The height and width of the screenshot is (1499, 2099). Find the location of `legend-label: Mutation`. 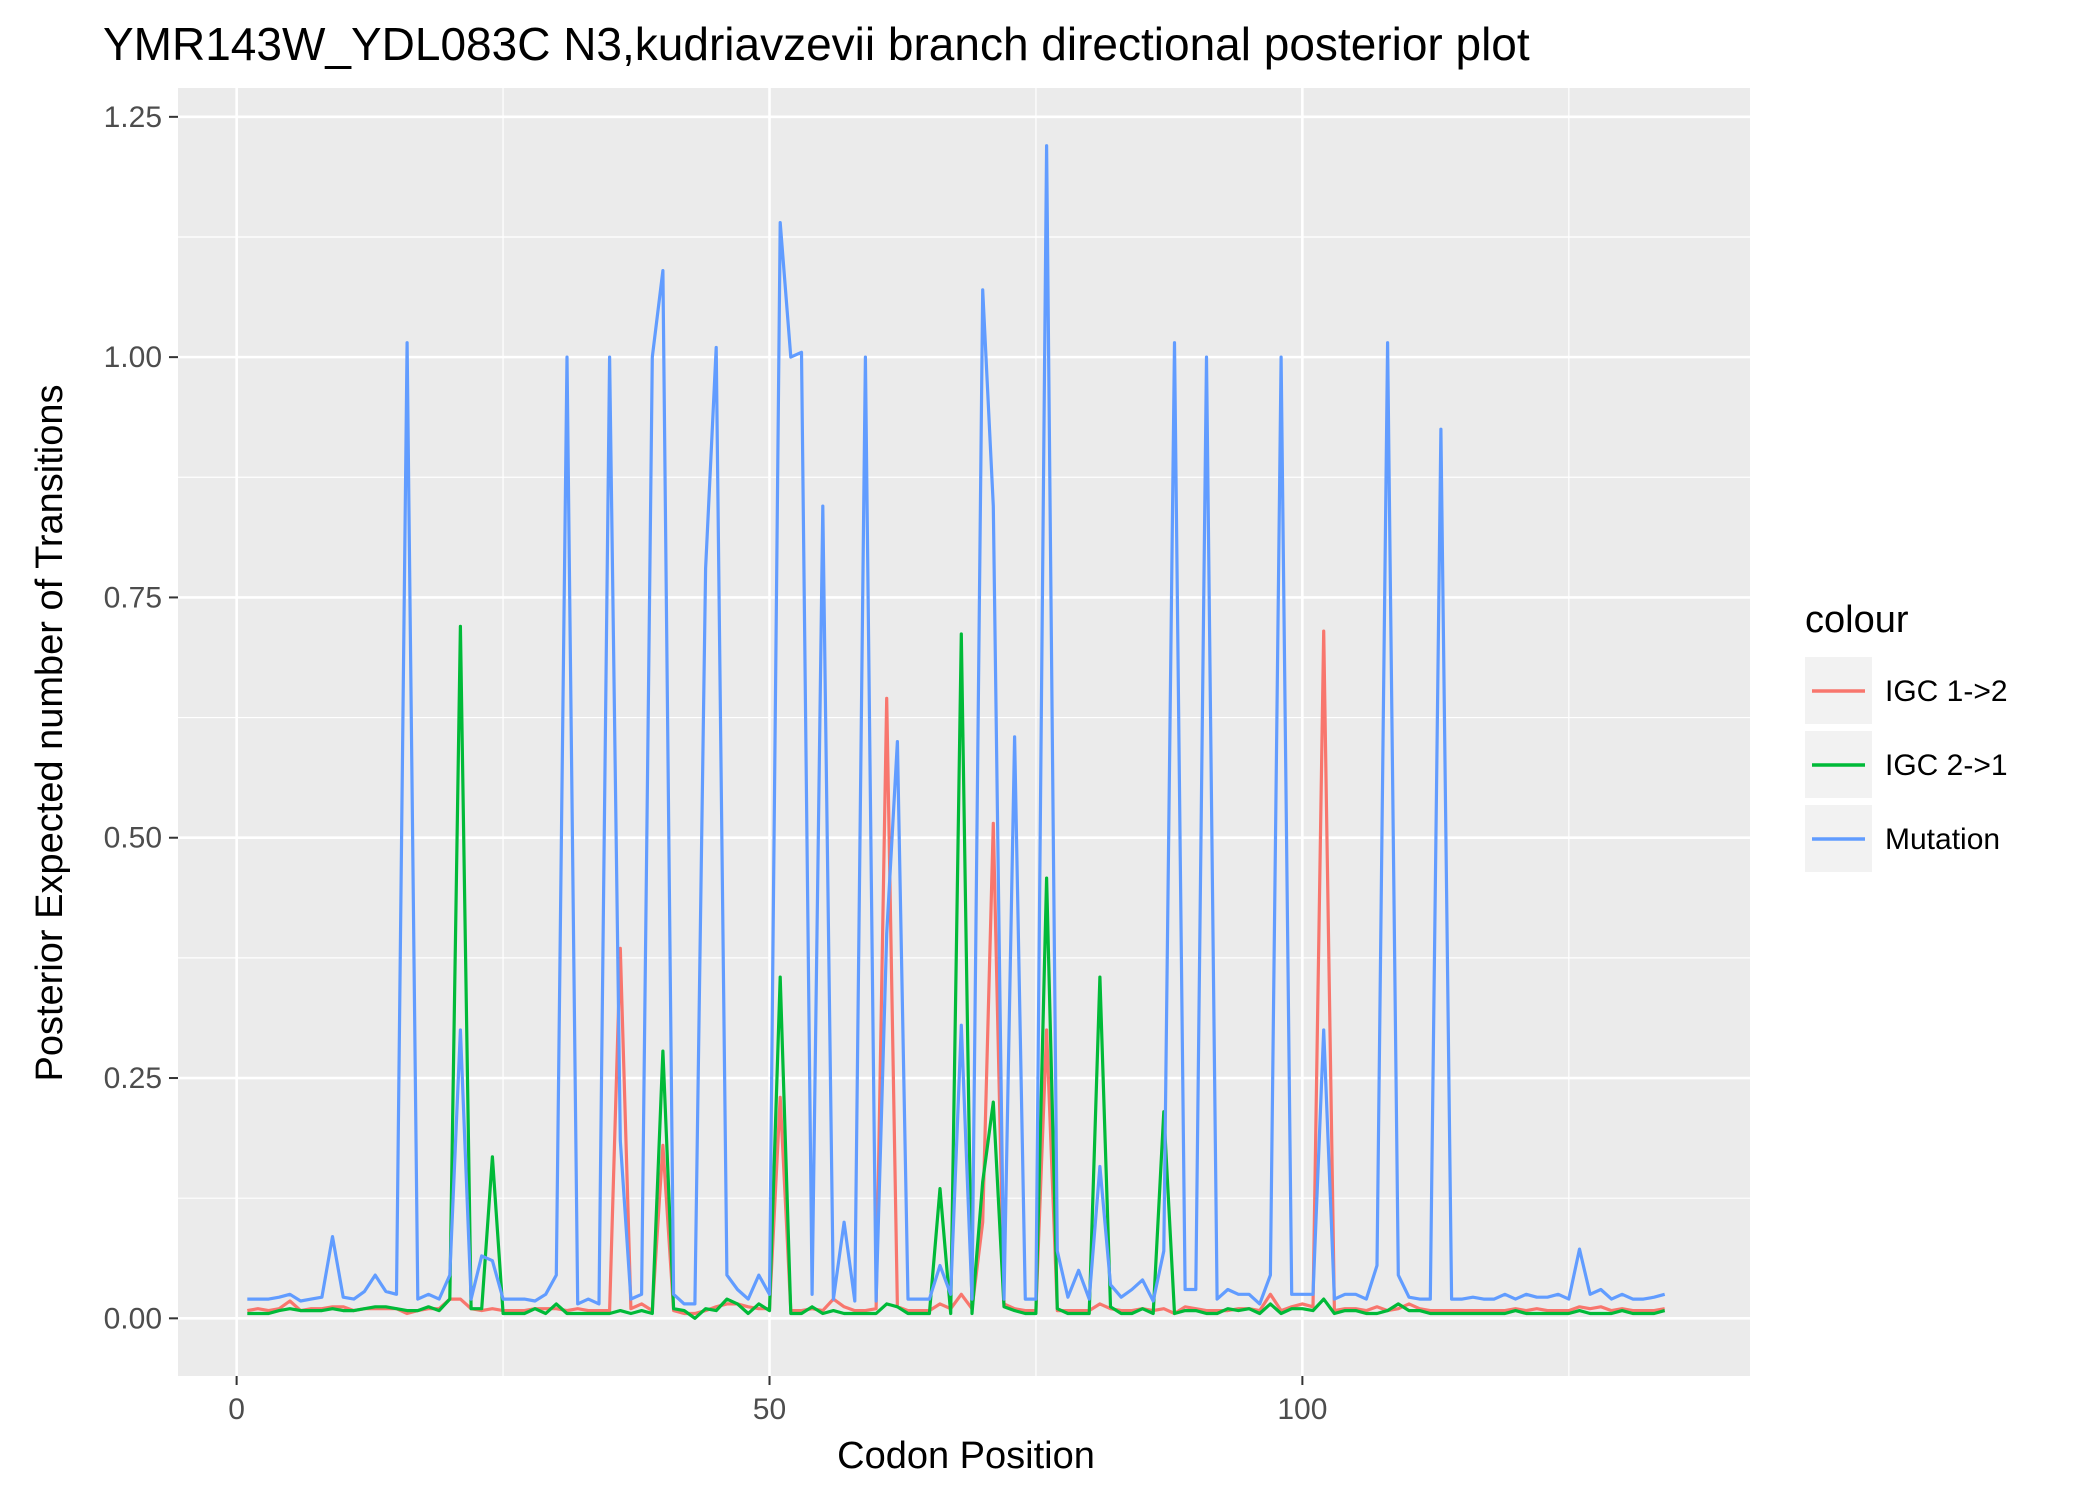

legend-label: Mutation is located at coordinates (1942, 839).